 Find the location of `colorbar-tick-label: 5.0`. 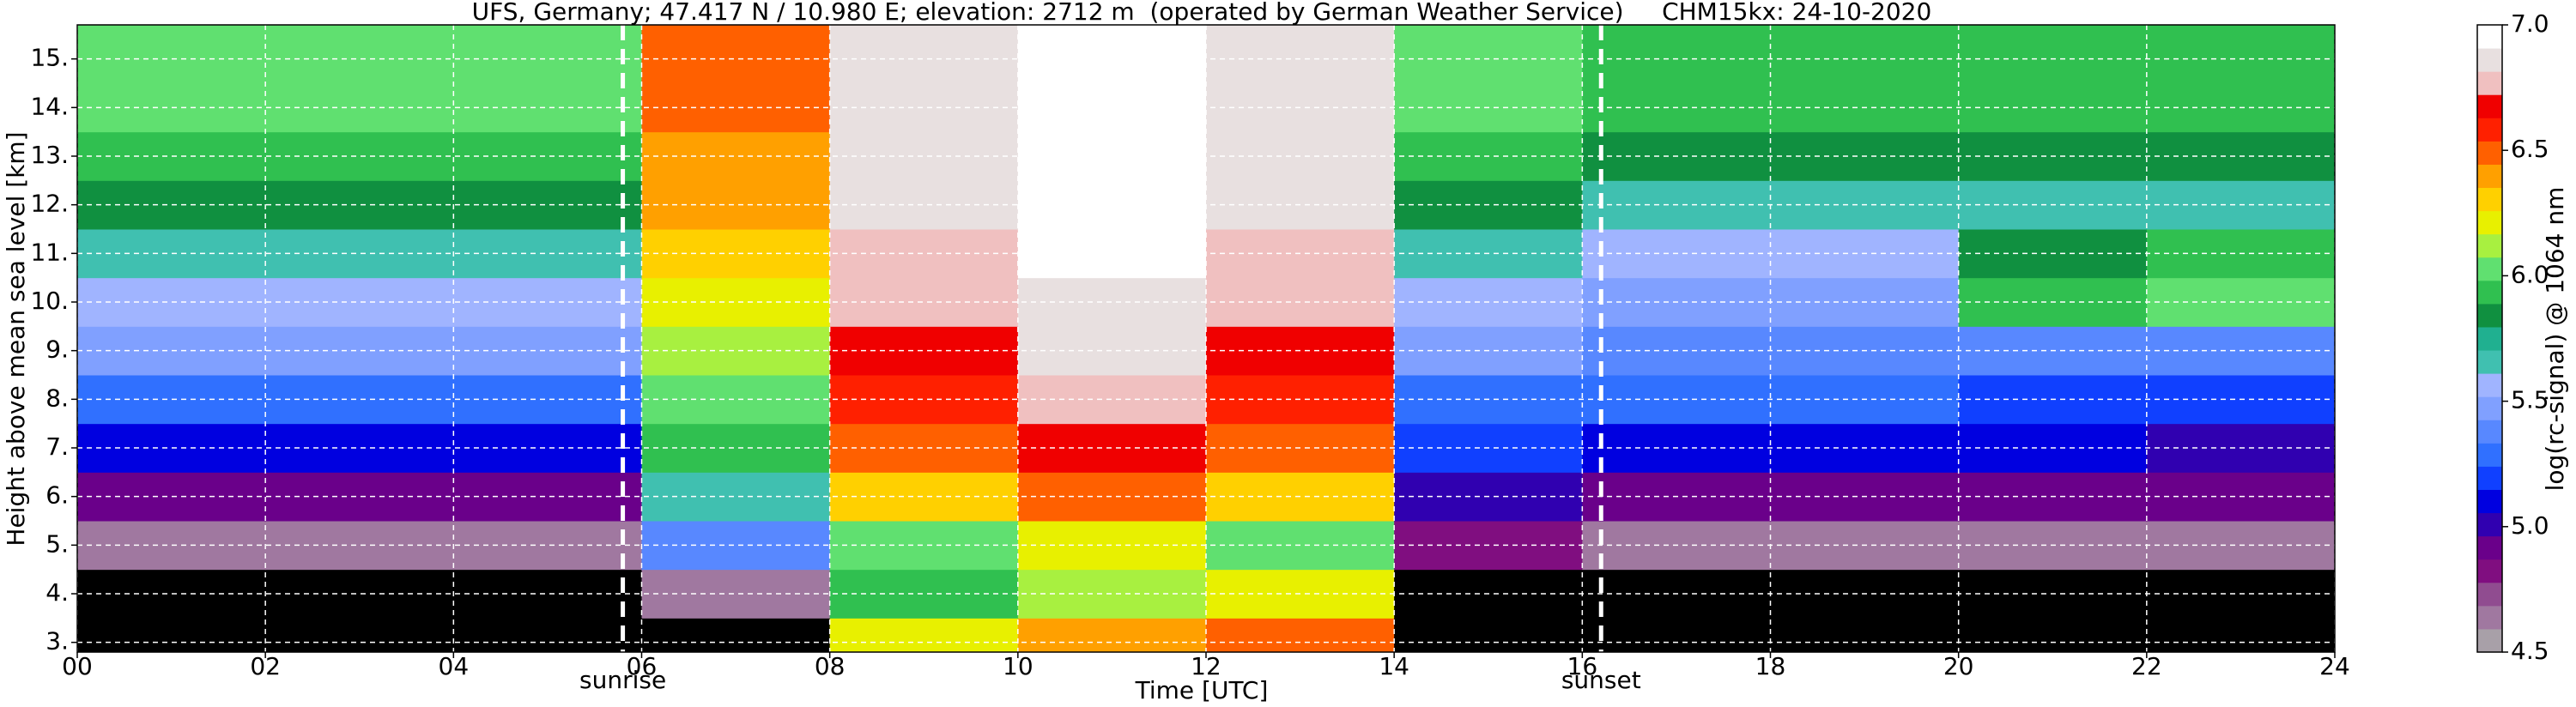

colorbar-tick-label: 5.0 is located at coordinates (2530, 525).